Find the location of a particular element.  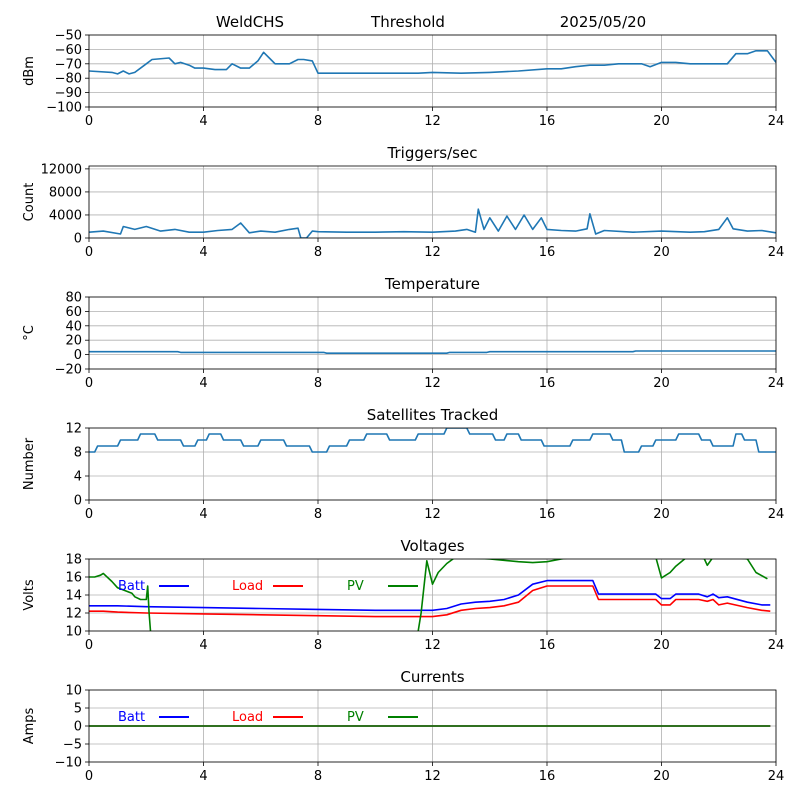

y-tick-label: 8 is located at coordinates (78, 453).